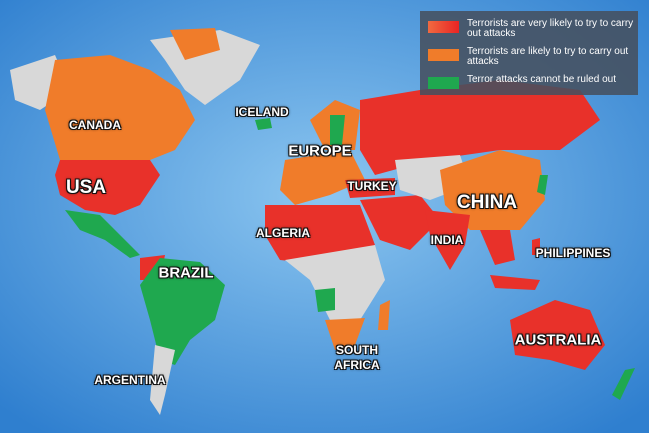 The width and height of the screenshot is (649, 433). I want to click on region-australia, so click(557, 335).